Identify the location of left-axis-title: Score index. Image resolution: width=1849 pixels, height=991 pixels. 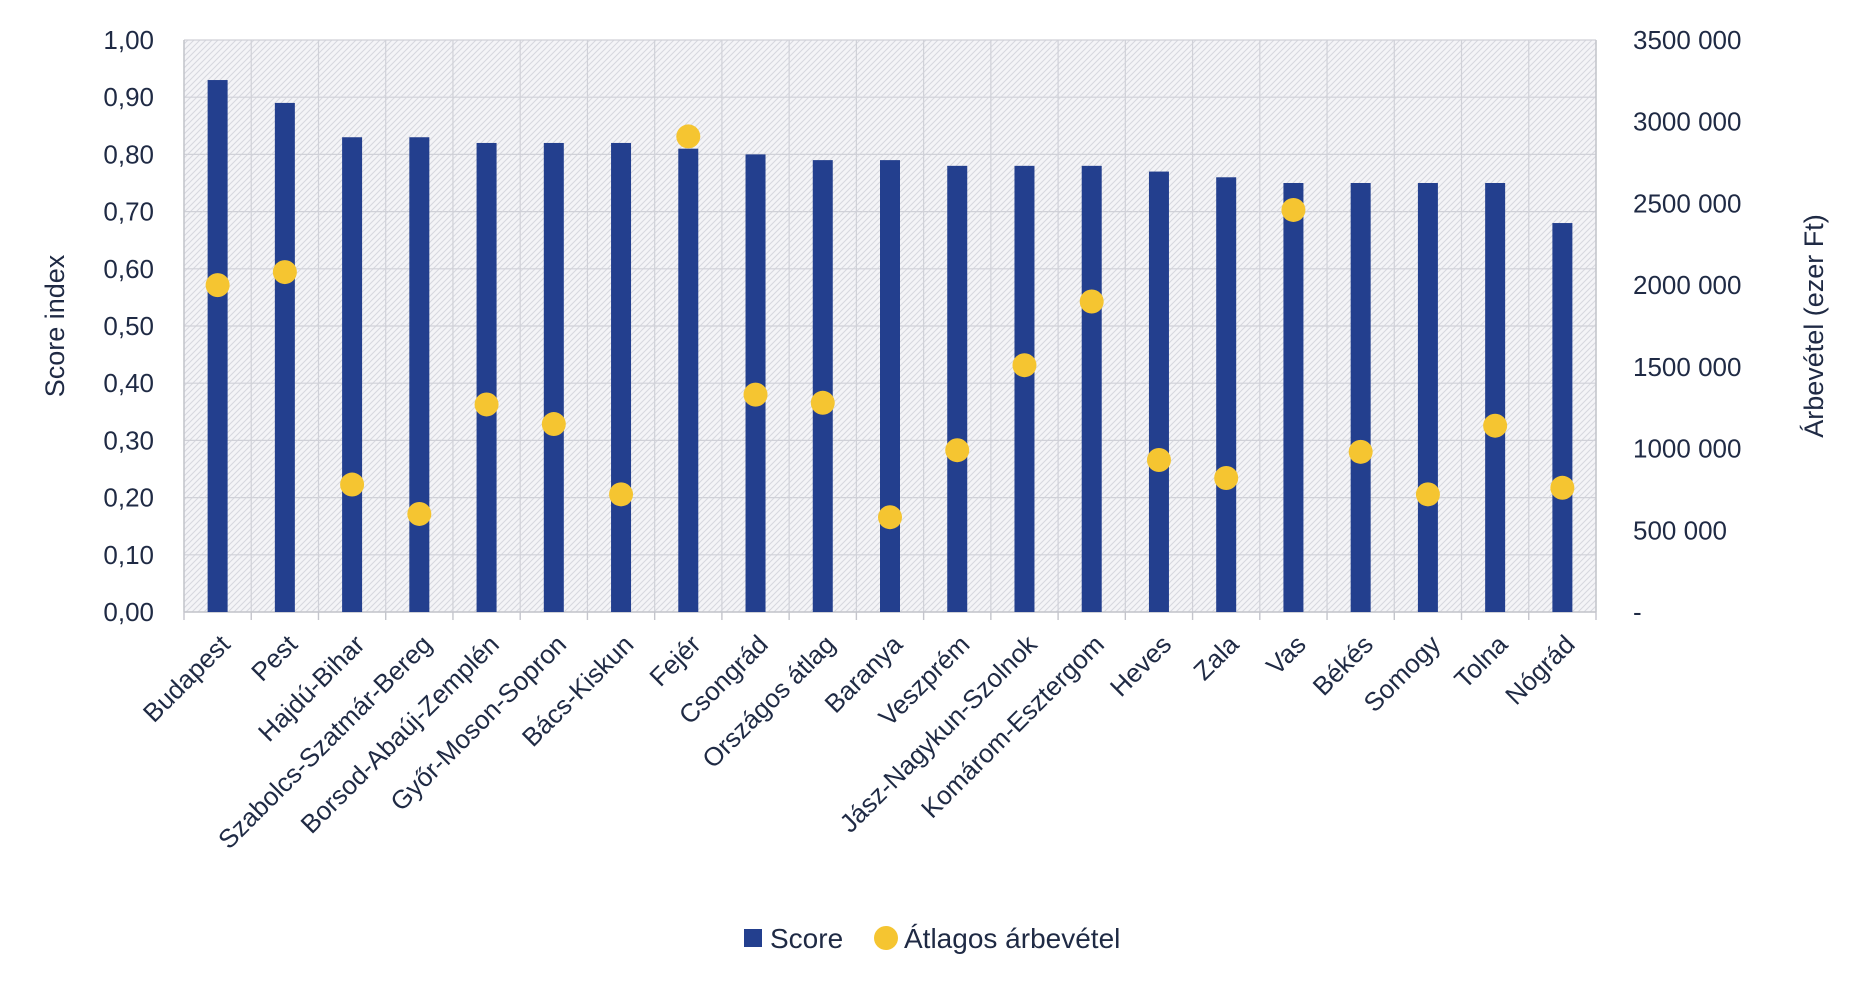
(55, 325).